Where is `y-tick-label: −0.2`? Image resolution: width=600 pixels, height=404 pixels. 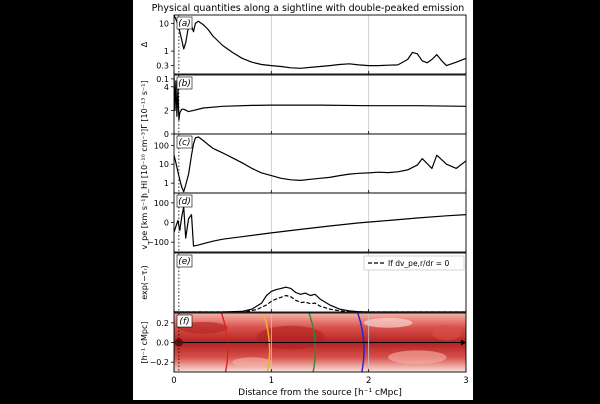 y-tick-label: −0.2 is located at coordinates (159, 362).